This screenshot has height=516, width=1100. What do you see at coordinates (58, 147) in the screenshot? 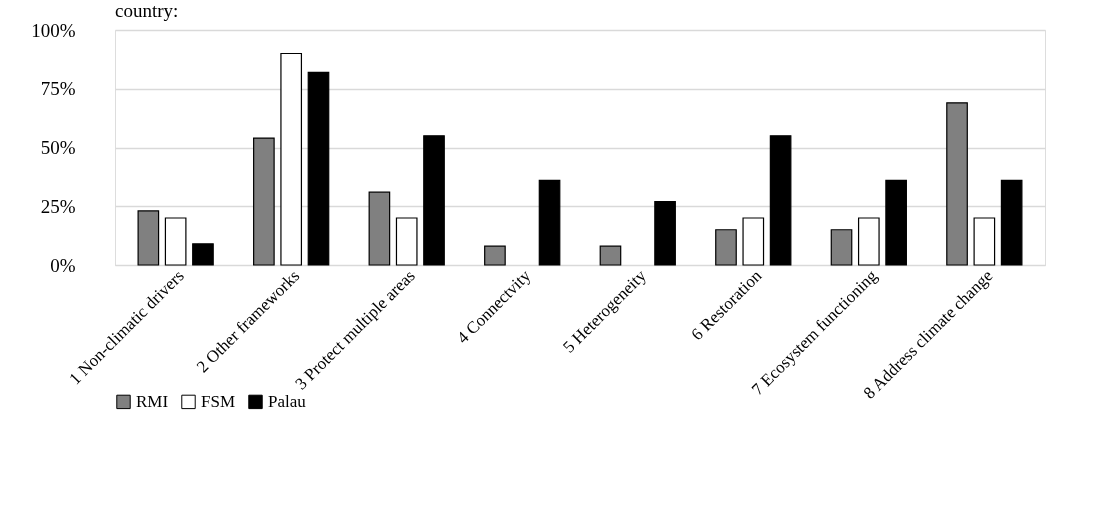
I see `y-tick-label: 50%` at bounding box center [58, 147].